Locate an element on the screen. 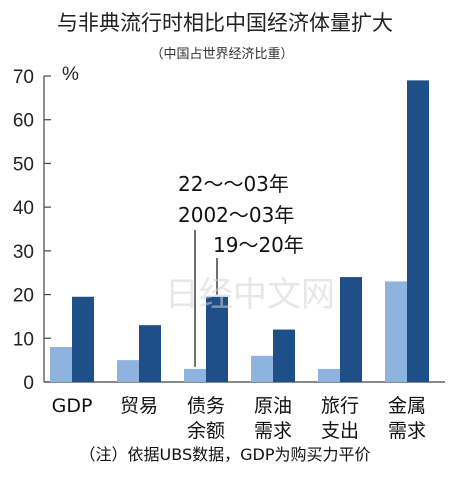 This screenshot has height=481, width=450. category-label: 旅行 is located at coordinates (340, 406).